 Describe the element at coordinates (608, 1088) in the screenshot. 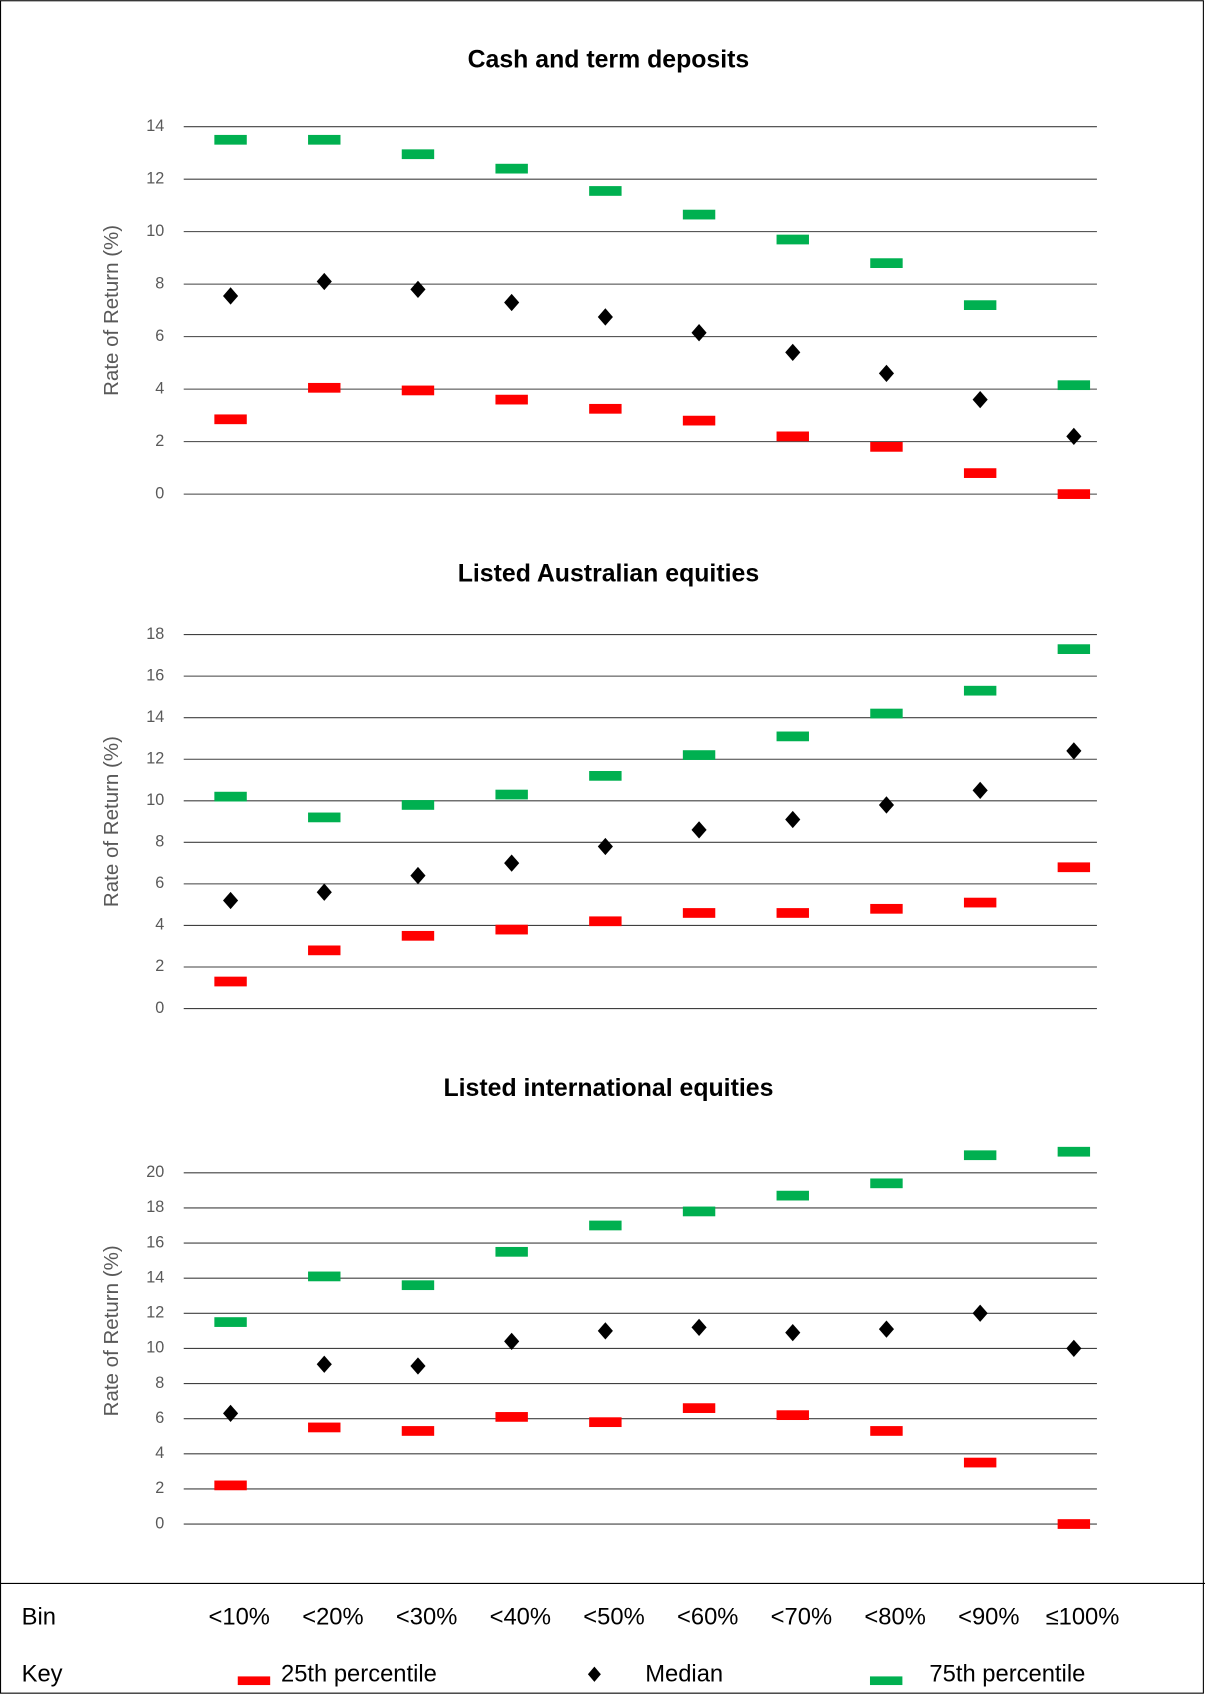

I see `chart-title: Listed international equities` at that location.